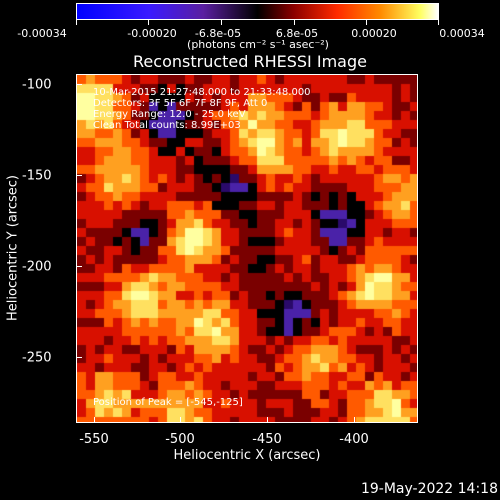 This screenshot has width=500, height=500. I want to click on y-tick-label: -250, so click(37, 358).